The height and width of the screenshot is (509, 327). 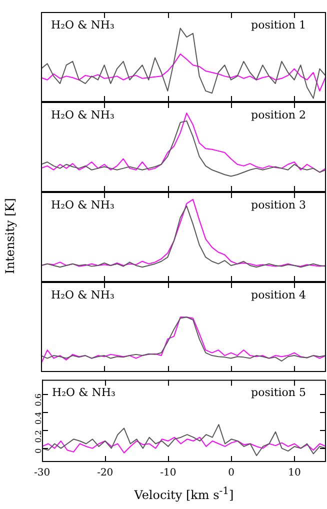 What do you see at coordinates (39, 418) in the screenshot?
I see `y-tick-label: 0.4` at bounding box center [39, 418].